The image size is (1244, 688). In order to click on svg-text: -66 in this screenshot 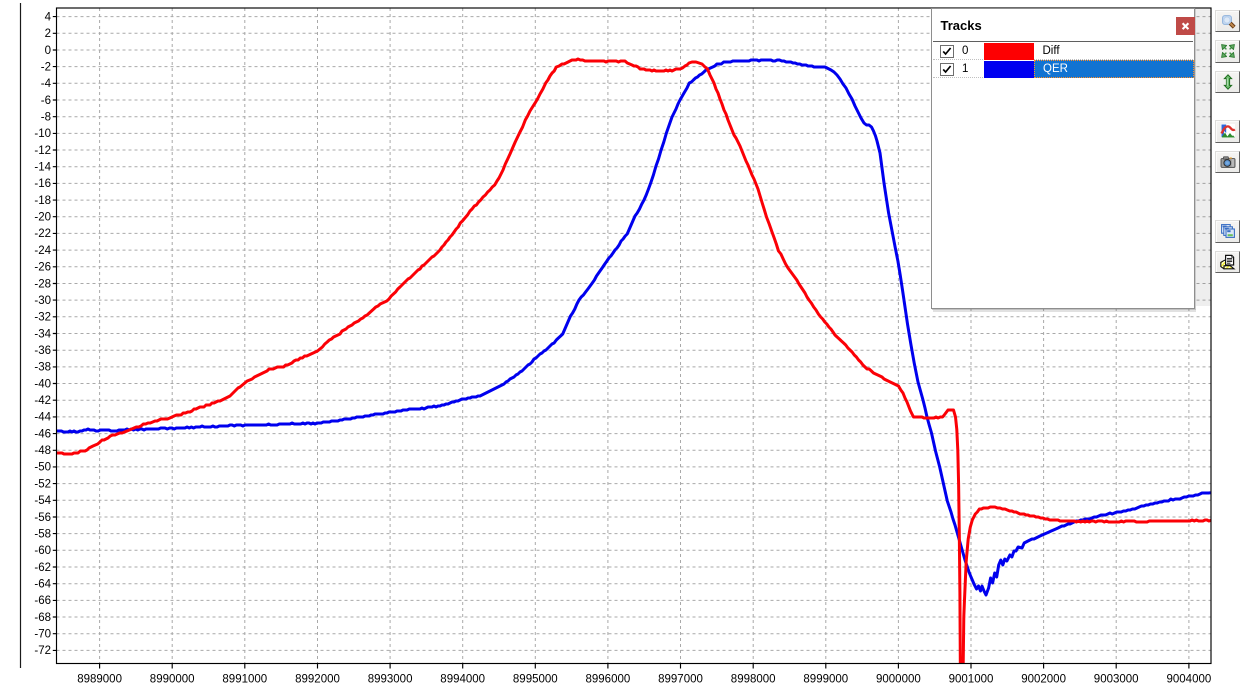, I will do `click(42, 601)`.